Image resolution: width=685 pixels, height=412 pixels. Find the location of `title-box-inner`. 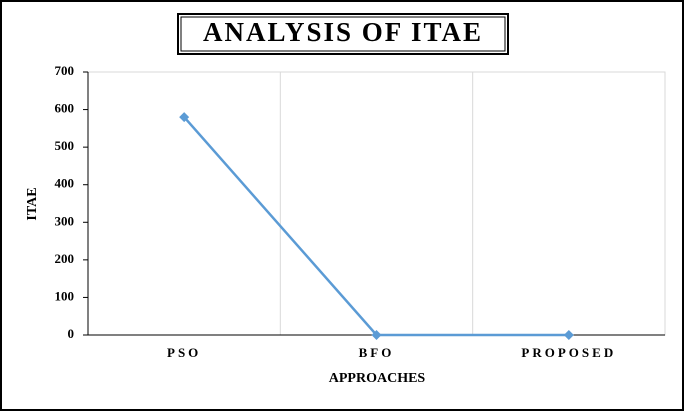

title-box-inner is located at coordinates (343, 34).